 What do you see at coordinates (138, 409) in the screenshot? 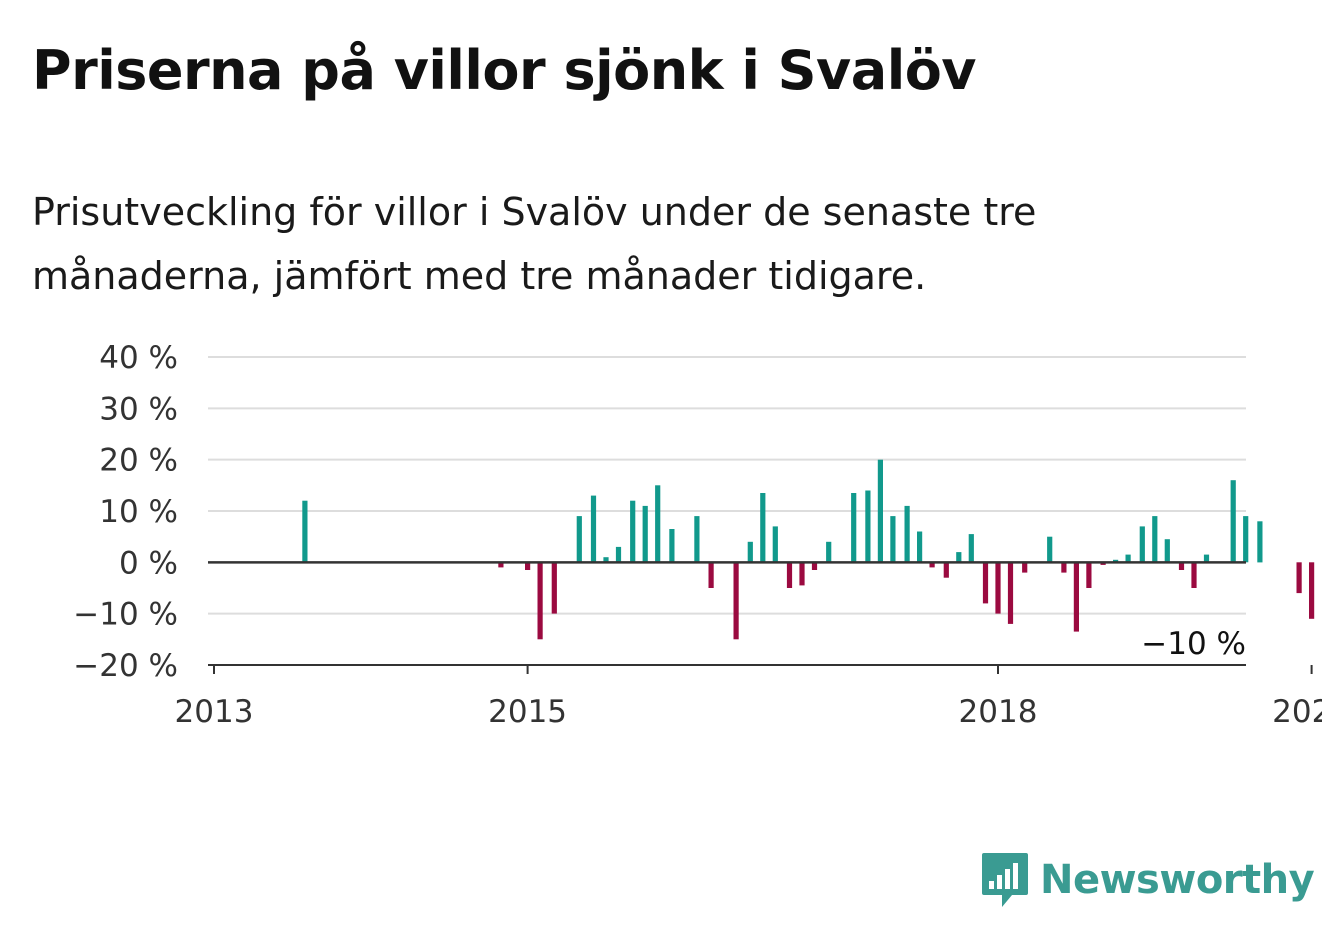
I see `y-tick-label: 30 %` at bounding box center [138, 409].